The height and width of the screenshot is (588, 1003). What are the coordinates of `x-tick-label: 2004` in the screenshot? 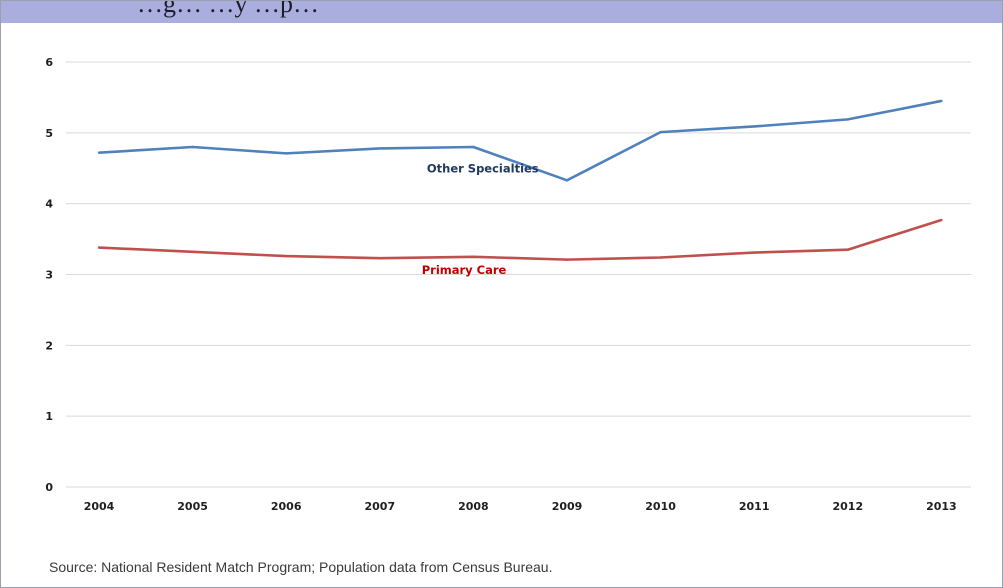 It's located at (99, 506).